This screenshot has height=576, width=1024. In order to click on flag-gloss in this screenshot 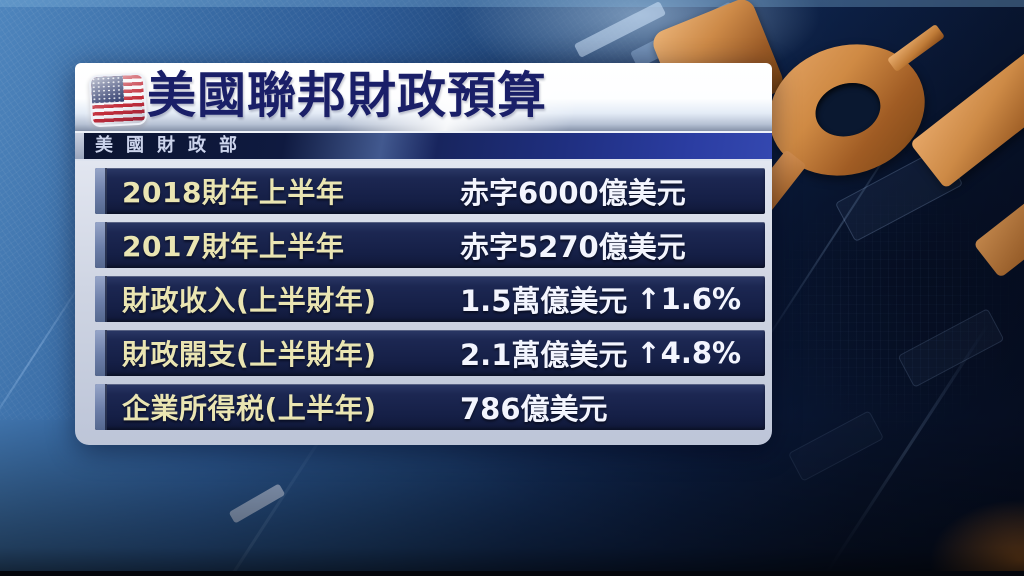, I will do `click(118, 100)`.